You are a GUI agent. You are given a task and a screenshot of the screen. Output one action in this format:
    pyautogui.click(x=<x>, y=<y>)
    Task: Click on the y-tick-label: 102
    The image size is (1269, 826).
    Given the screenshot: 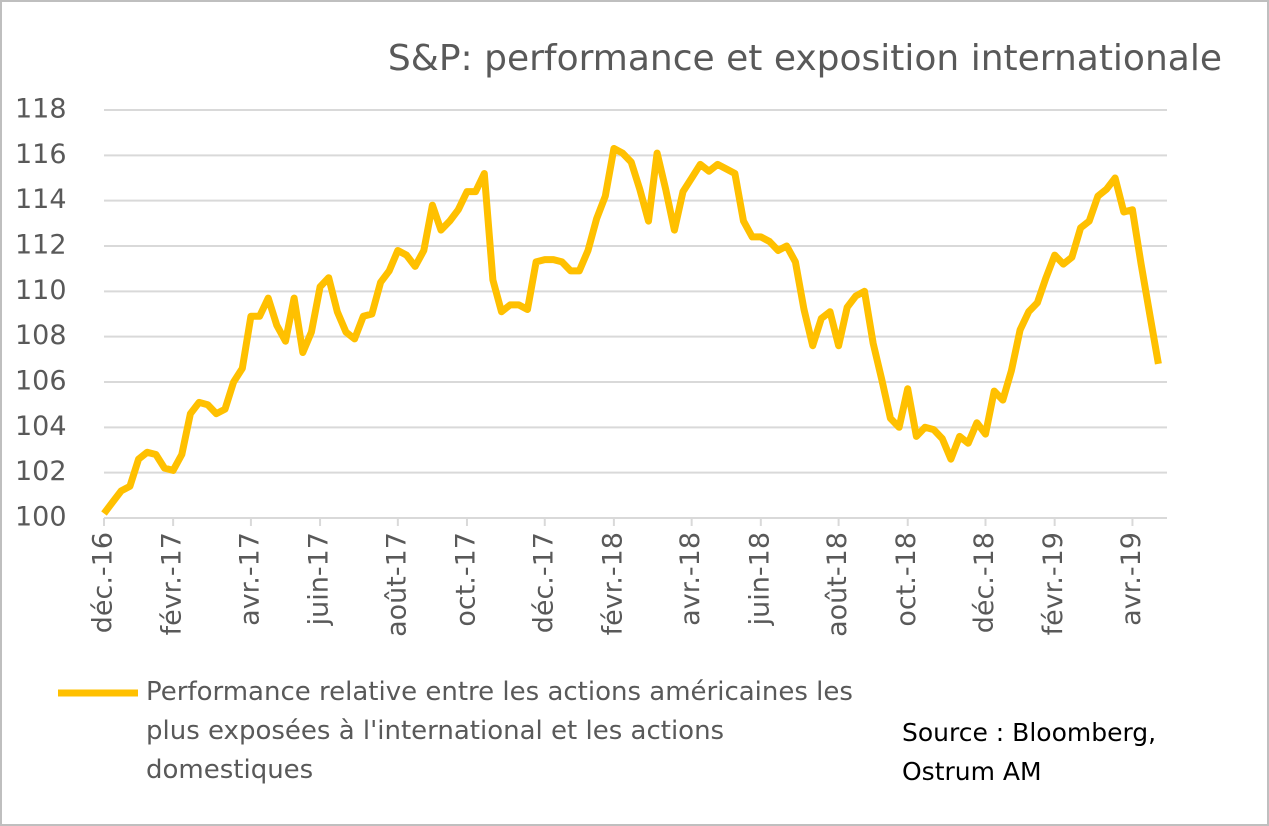 What is the action you would take?
    pyautogui.click(x=41, y=471)
    